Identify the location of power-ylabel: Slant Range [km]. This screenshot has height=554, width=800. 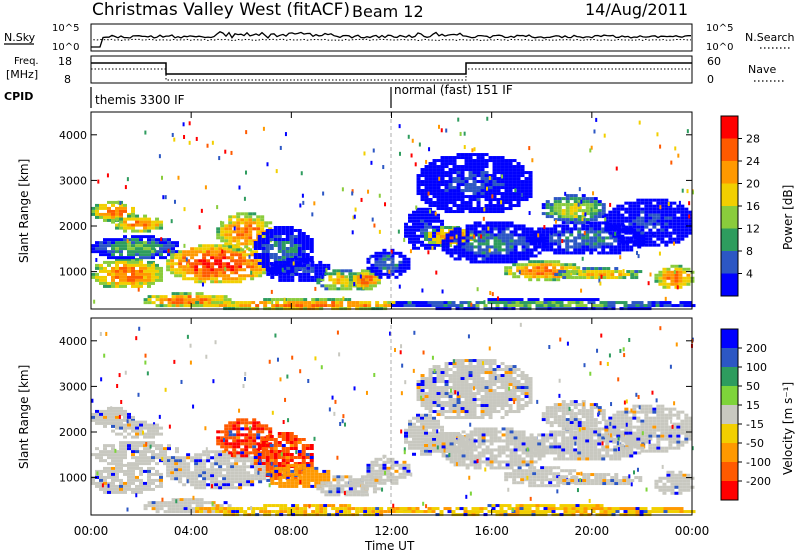
(24, 211).